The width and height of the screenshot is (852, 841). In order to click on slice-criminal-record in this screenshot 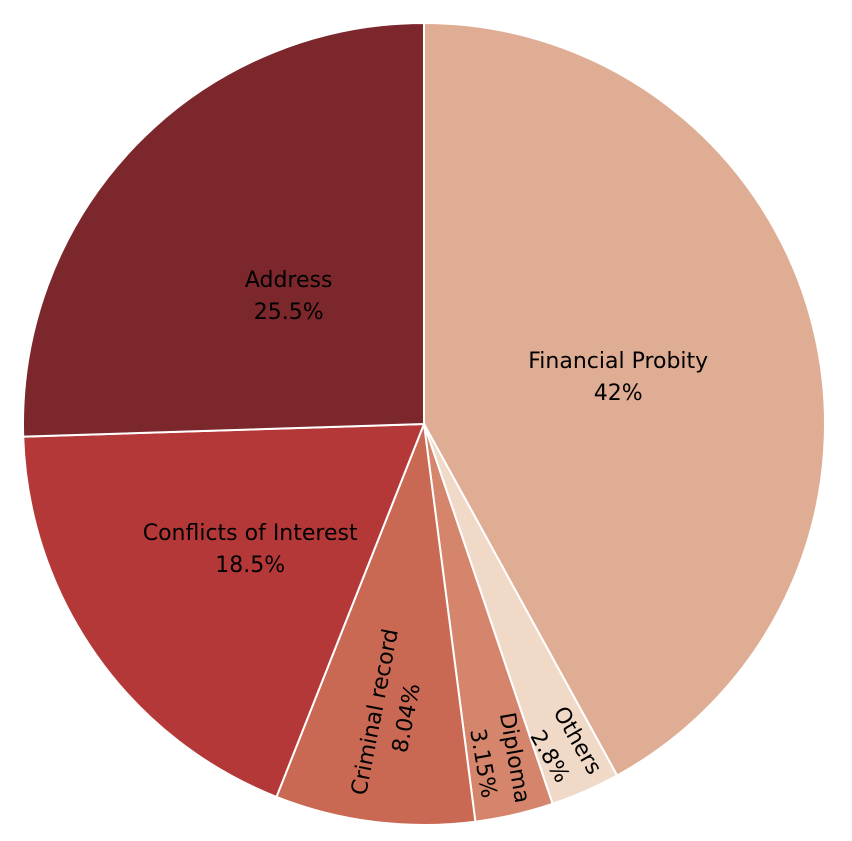, I will do `click(376, 624)`.